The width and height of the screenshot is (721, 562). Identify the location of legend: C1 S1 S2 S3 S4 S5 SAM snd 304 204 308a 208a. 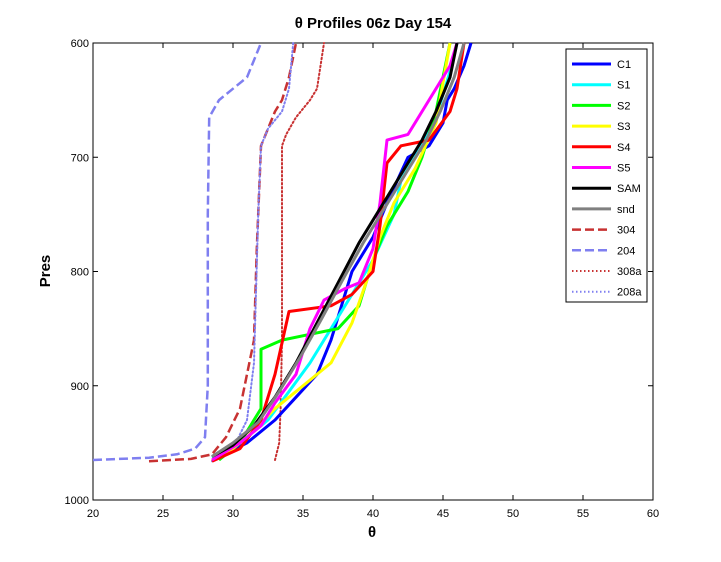
(606, 175).